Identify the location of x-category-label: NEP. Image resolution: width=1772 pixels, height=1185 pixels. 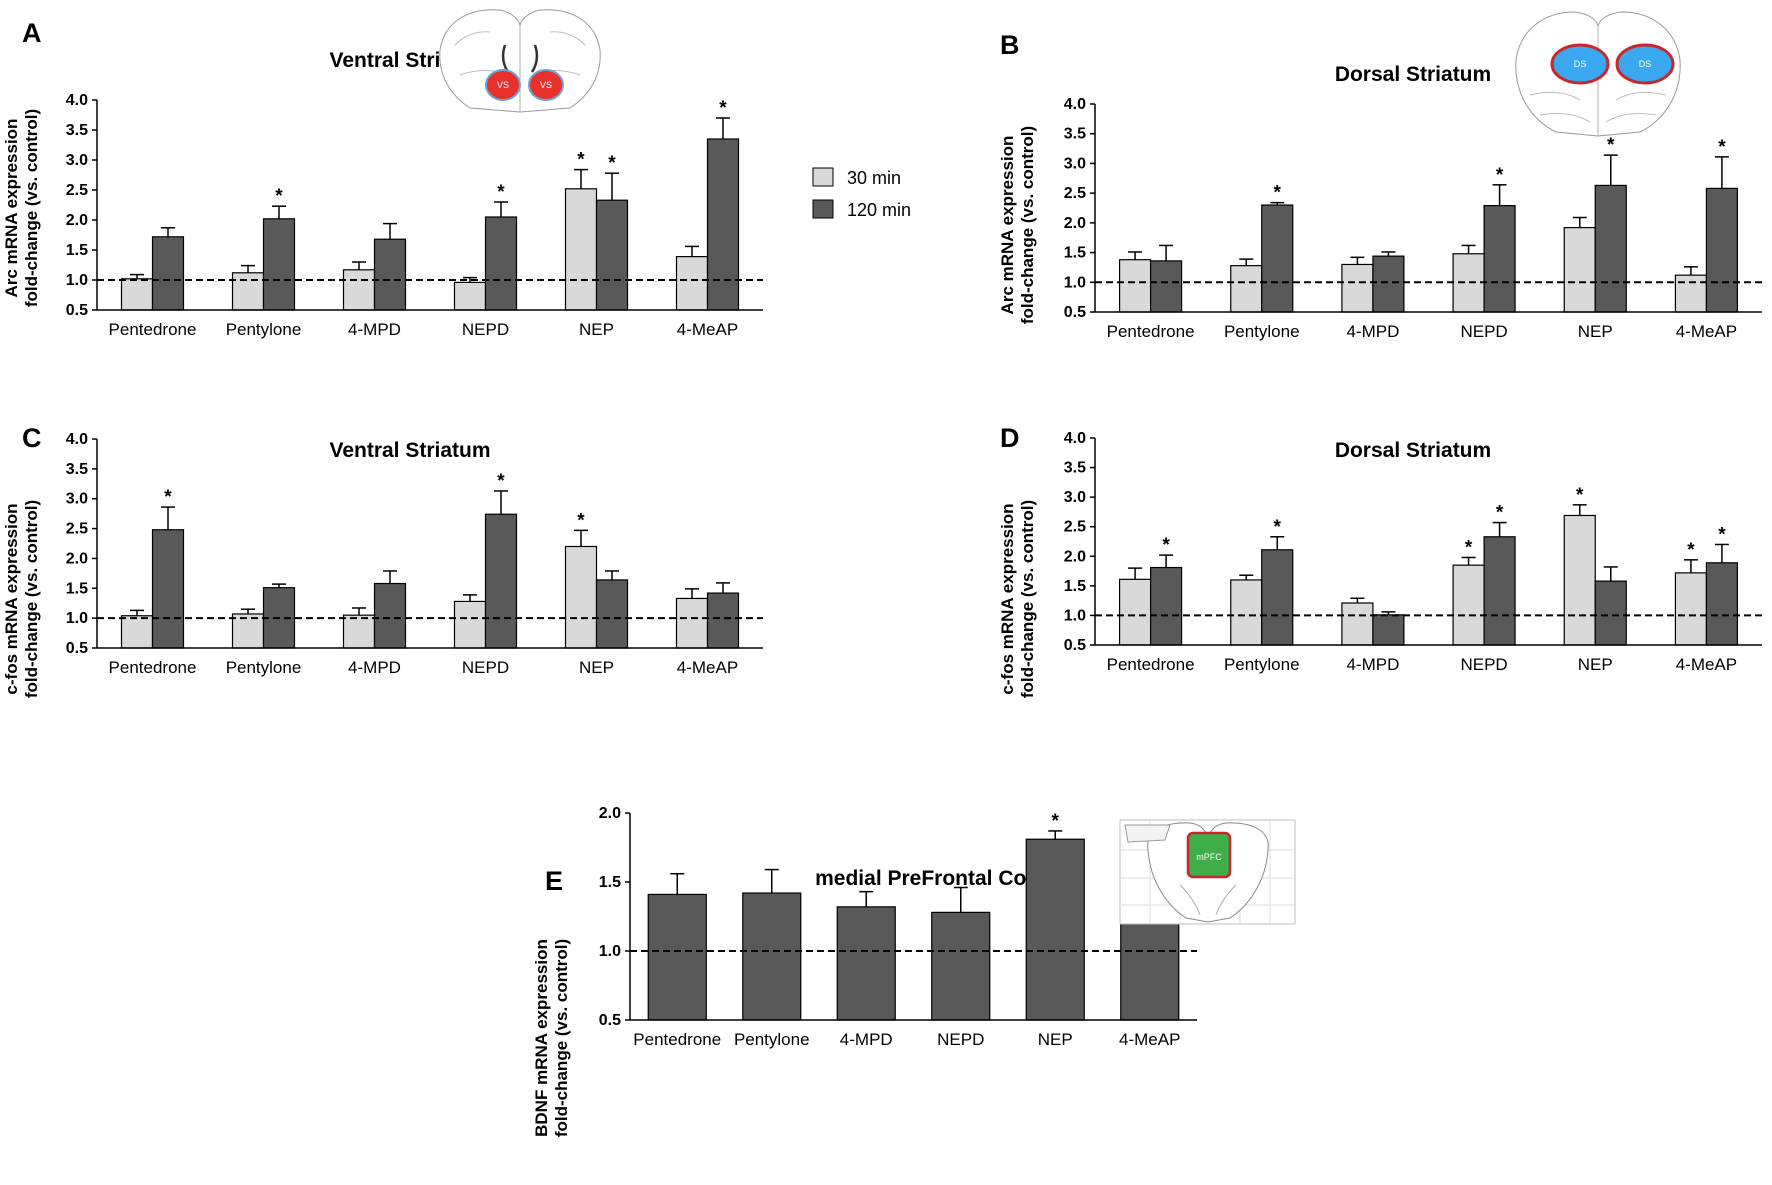
(596, 667).